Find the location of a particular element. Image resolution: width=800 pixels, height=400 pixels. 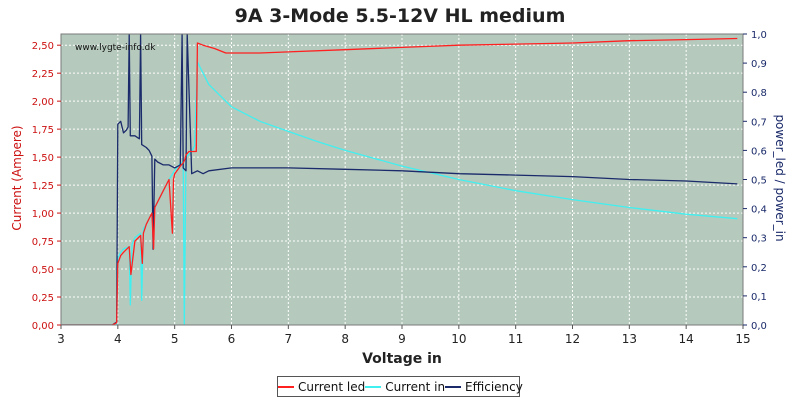

y-right-tick-label: 0,0 is located at coordinates (759, 326).